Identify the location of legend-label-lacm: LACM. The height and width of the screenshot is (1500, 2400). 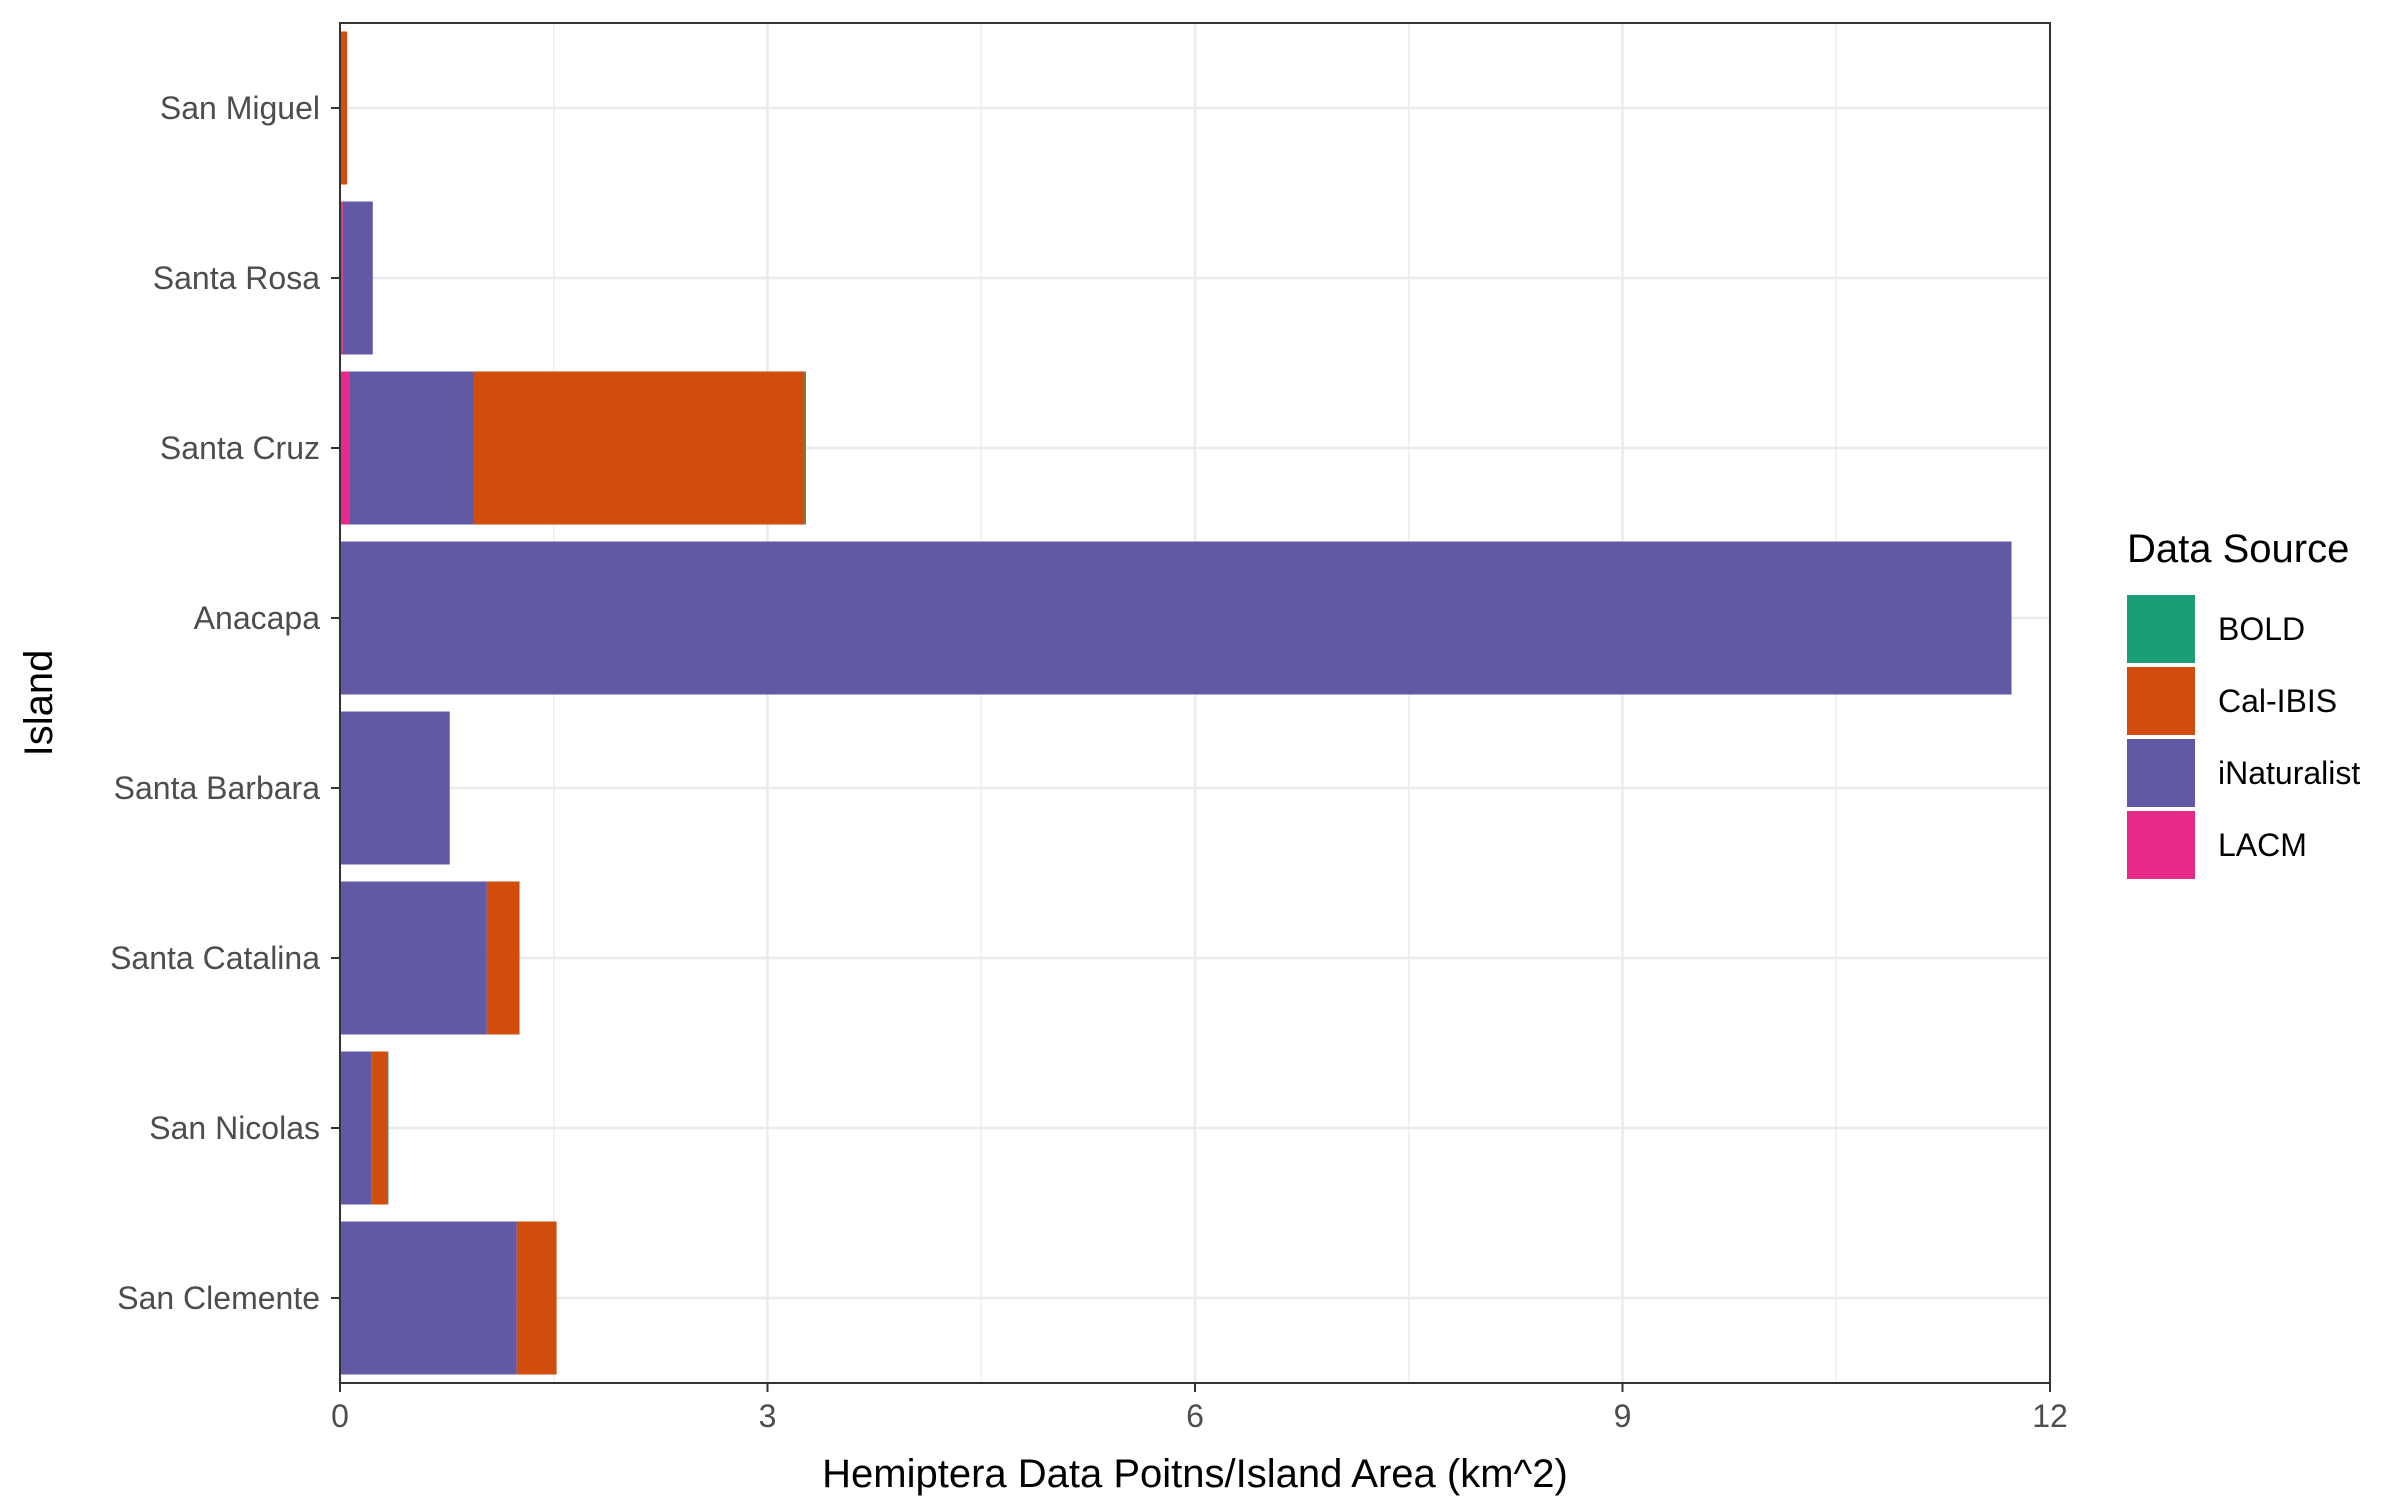
(2262, 845).